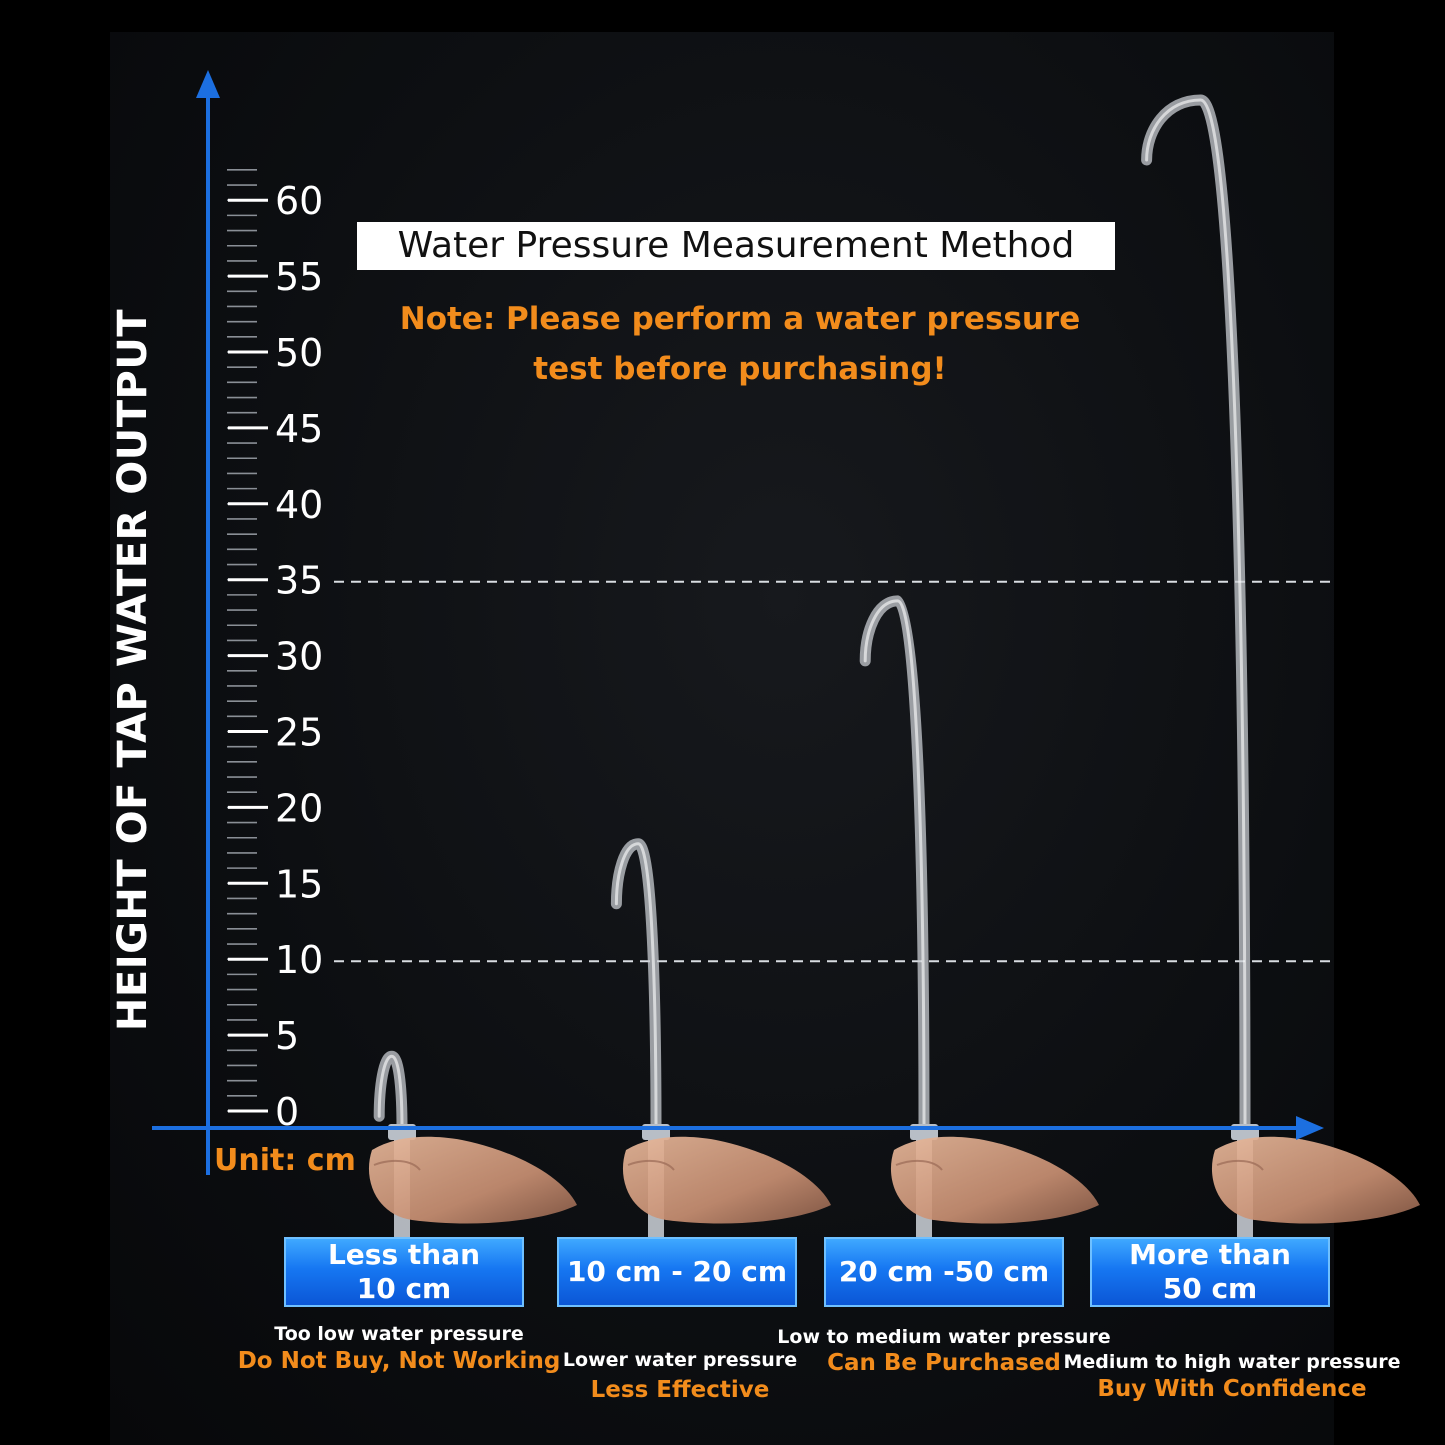 This screenshot has width=1445, height=1445. I want to click on unit-label: Unit: cm, so click(285, 1160).